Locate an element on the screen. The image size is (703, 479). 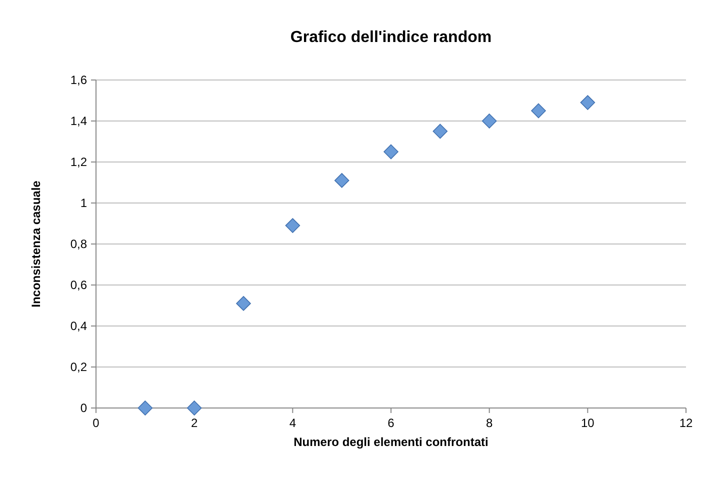
x-tick-label: 6 is located at coordinates (391, 423).